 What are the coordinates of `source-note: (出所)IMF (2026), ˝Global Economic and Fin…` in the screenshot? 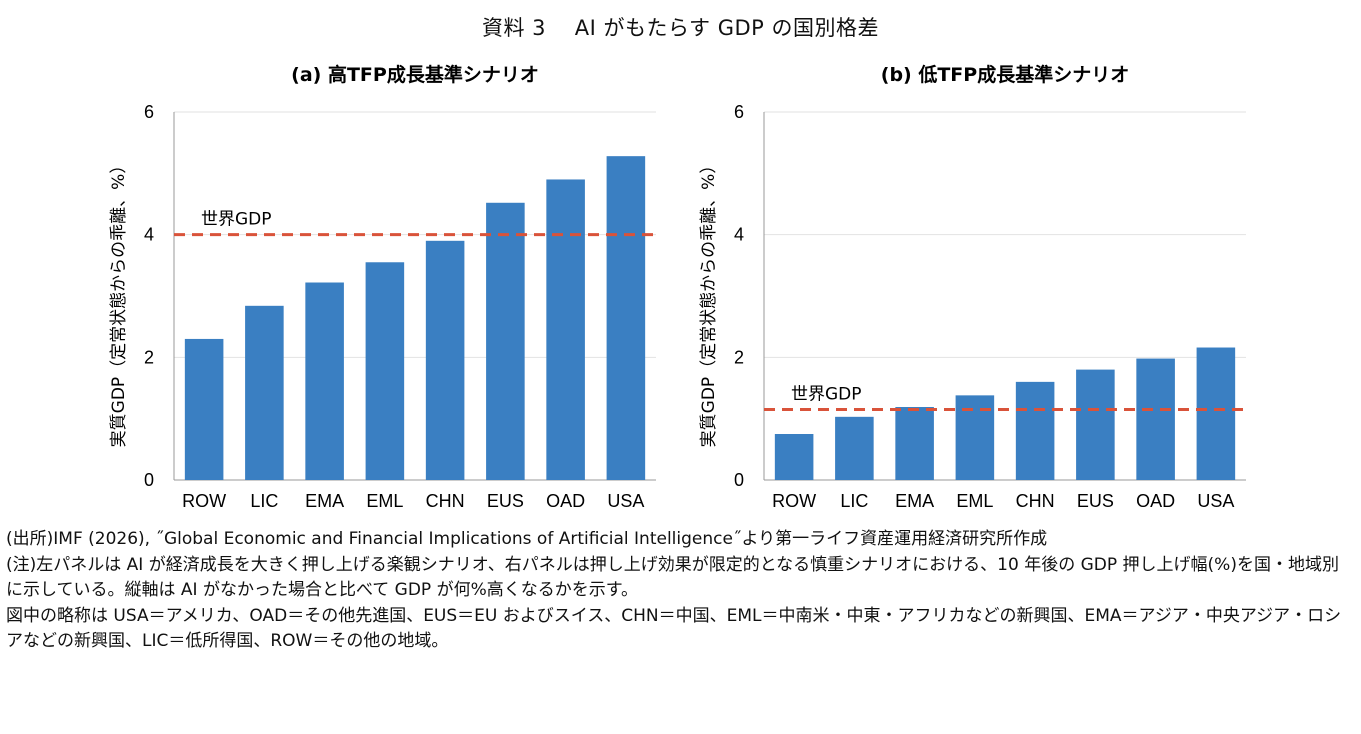 It's located at (527, 539).